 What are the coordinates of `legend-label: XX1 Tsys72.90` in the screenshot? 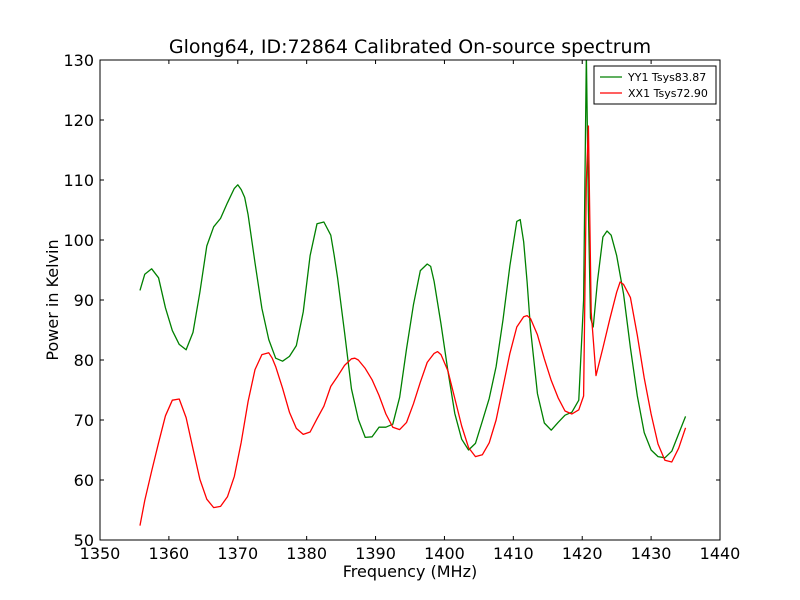 It's located at (668, 93).